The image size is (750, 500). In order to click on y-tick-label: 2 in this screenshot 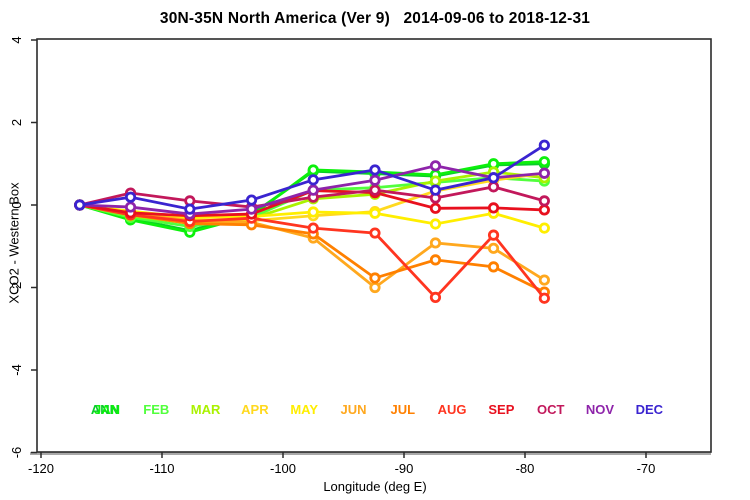, I will do `click(16, 122)`.